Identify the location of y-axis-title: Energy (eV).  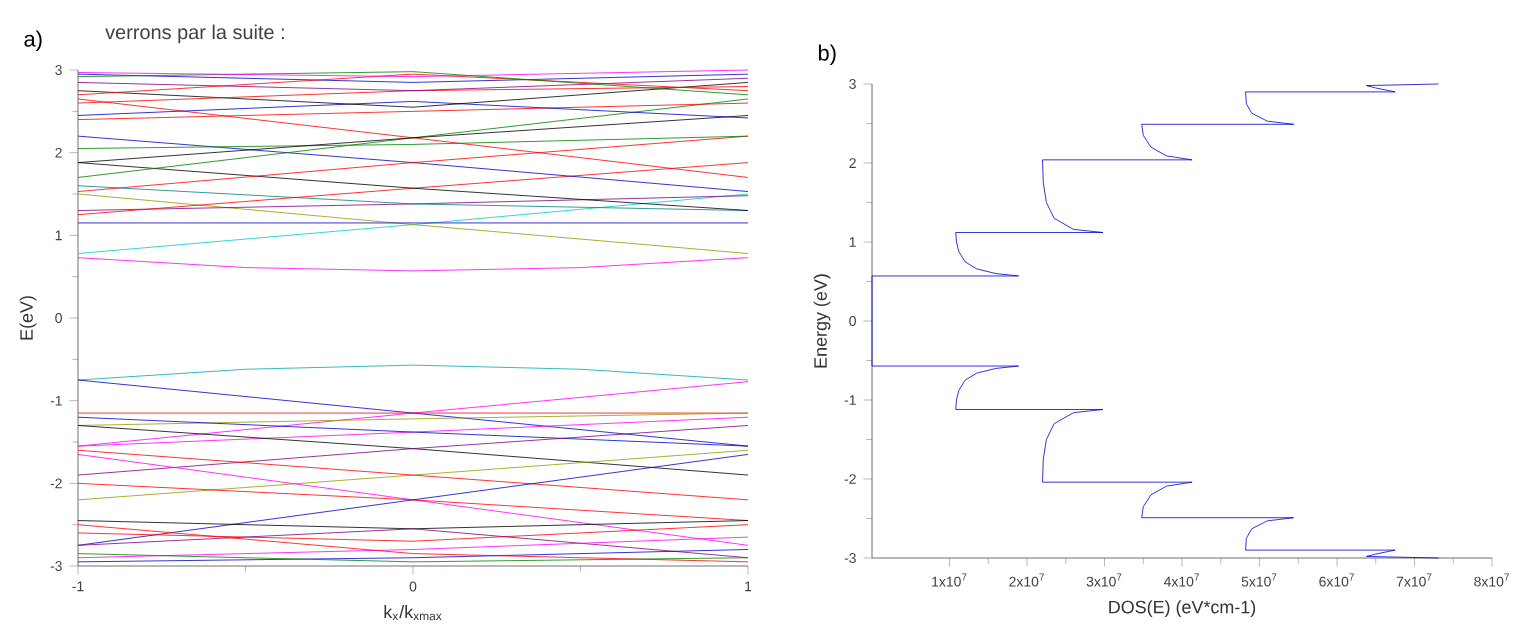
(822, 321).